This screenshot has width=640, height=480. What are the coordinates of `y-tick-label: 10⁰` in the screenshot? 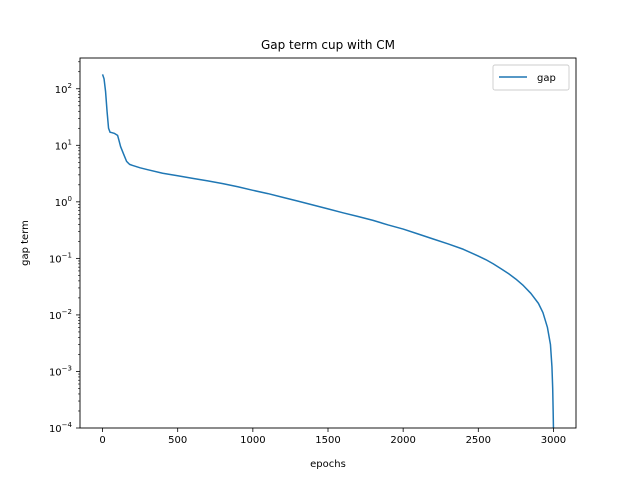 It's located at (63, 202).